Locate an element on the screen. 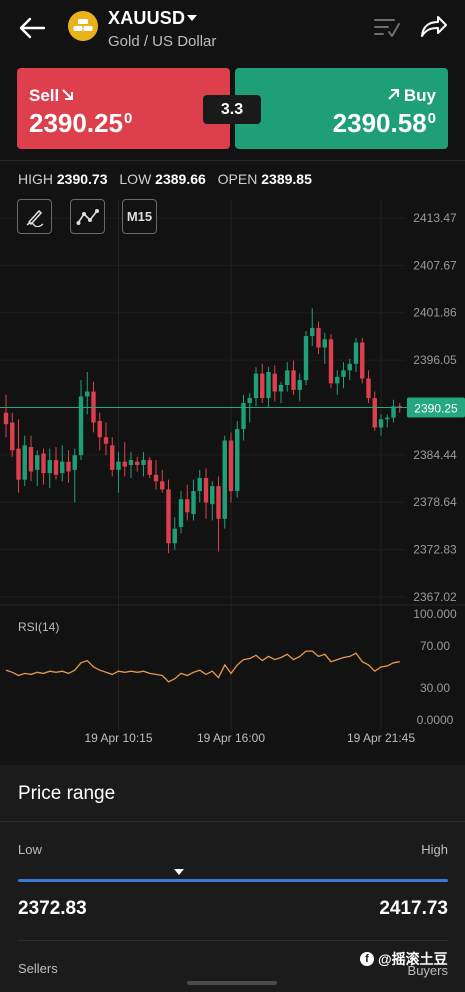 Image resolution: width=465 pixels, height=992 pixels. buy-price-main: 2390.58 is located at coordinates (379, 123).